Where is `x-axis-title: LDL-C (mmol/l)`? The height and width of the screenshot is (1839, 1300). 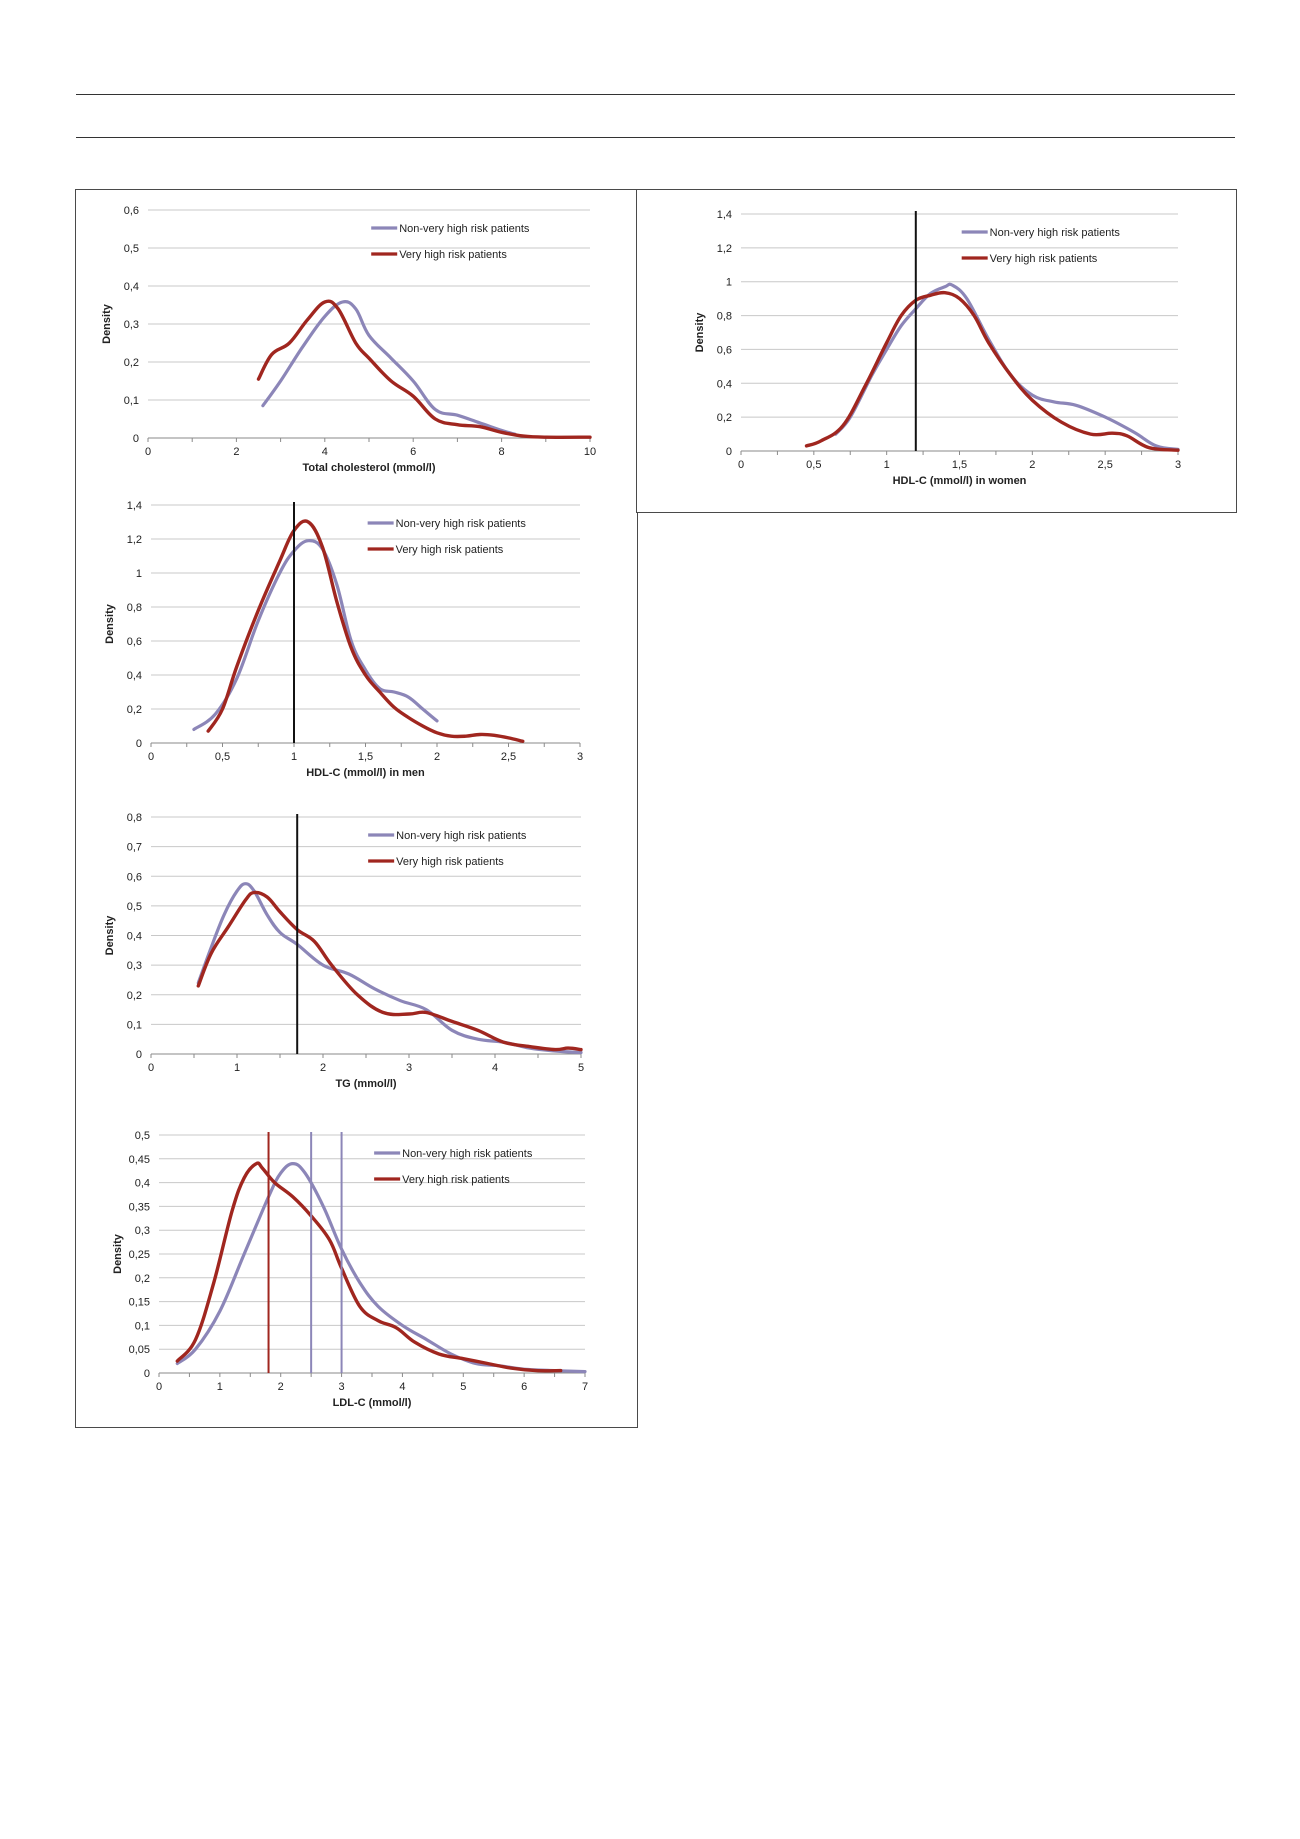 x-axis-title: LDL-C (mmol/l) is located at coordinates (372, 1403).